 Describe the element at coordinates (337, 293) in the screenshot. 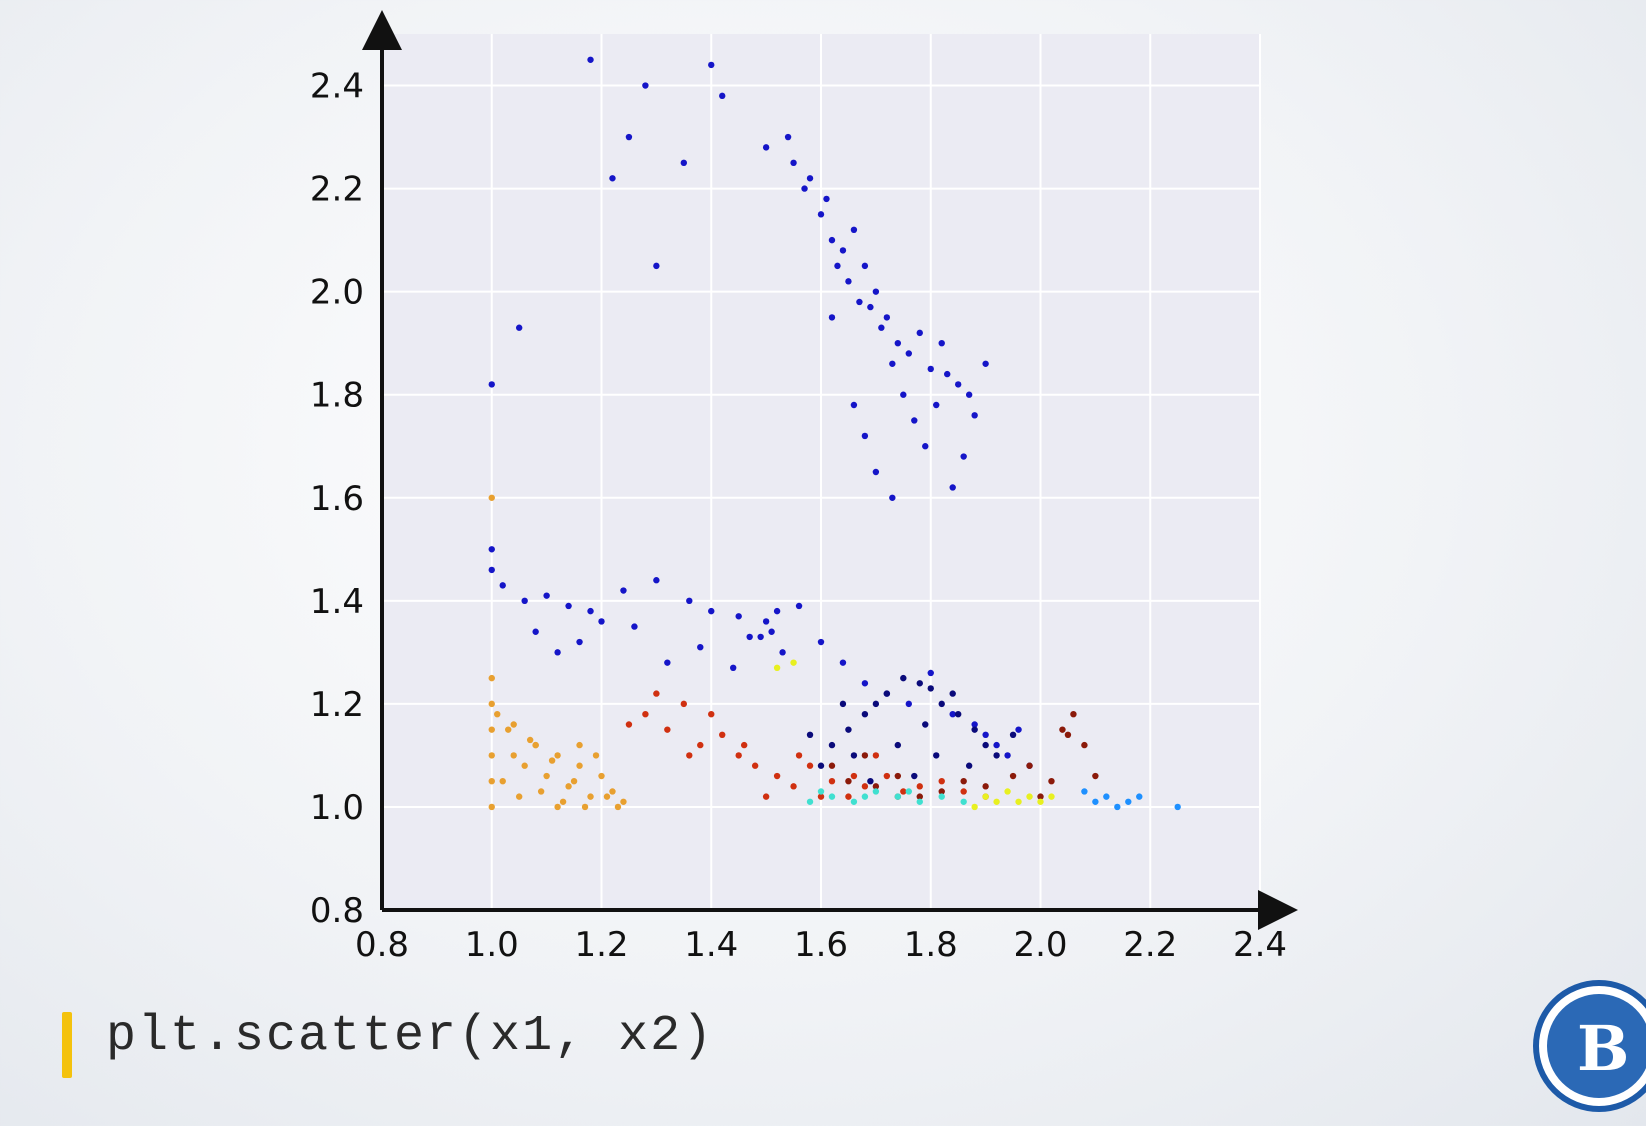

I see `y-tick-label: 2.0` at that location.